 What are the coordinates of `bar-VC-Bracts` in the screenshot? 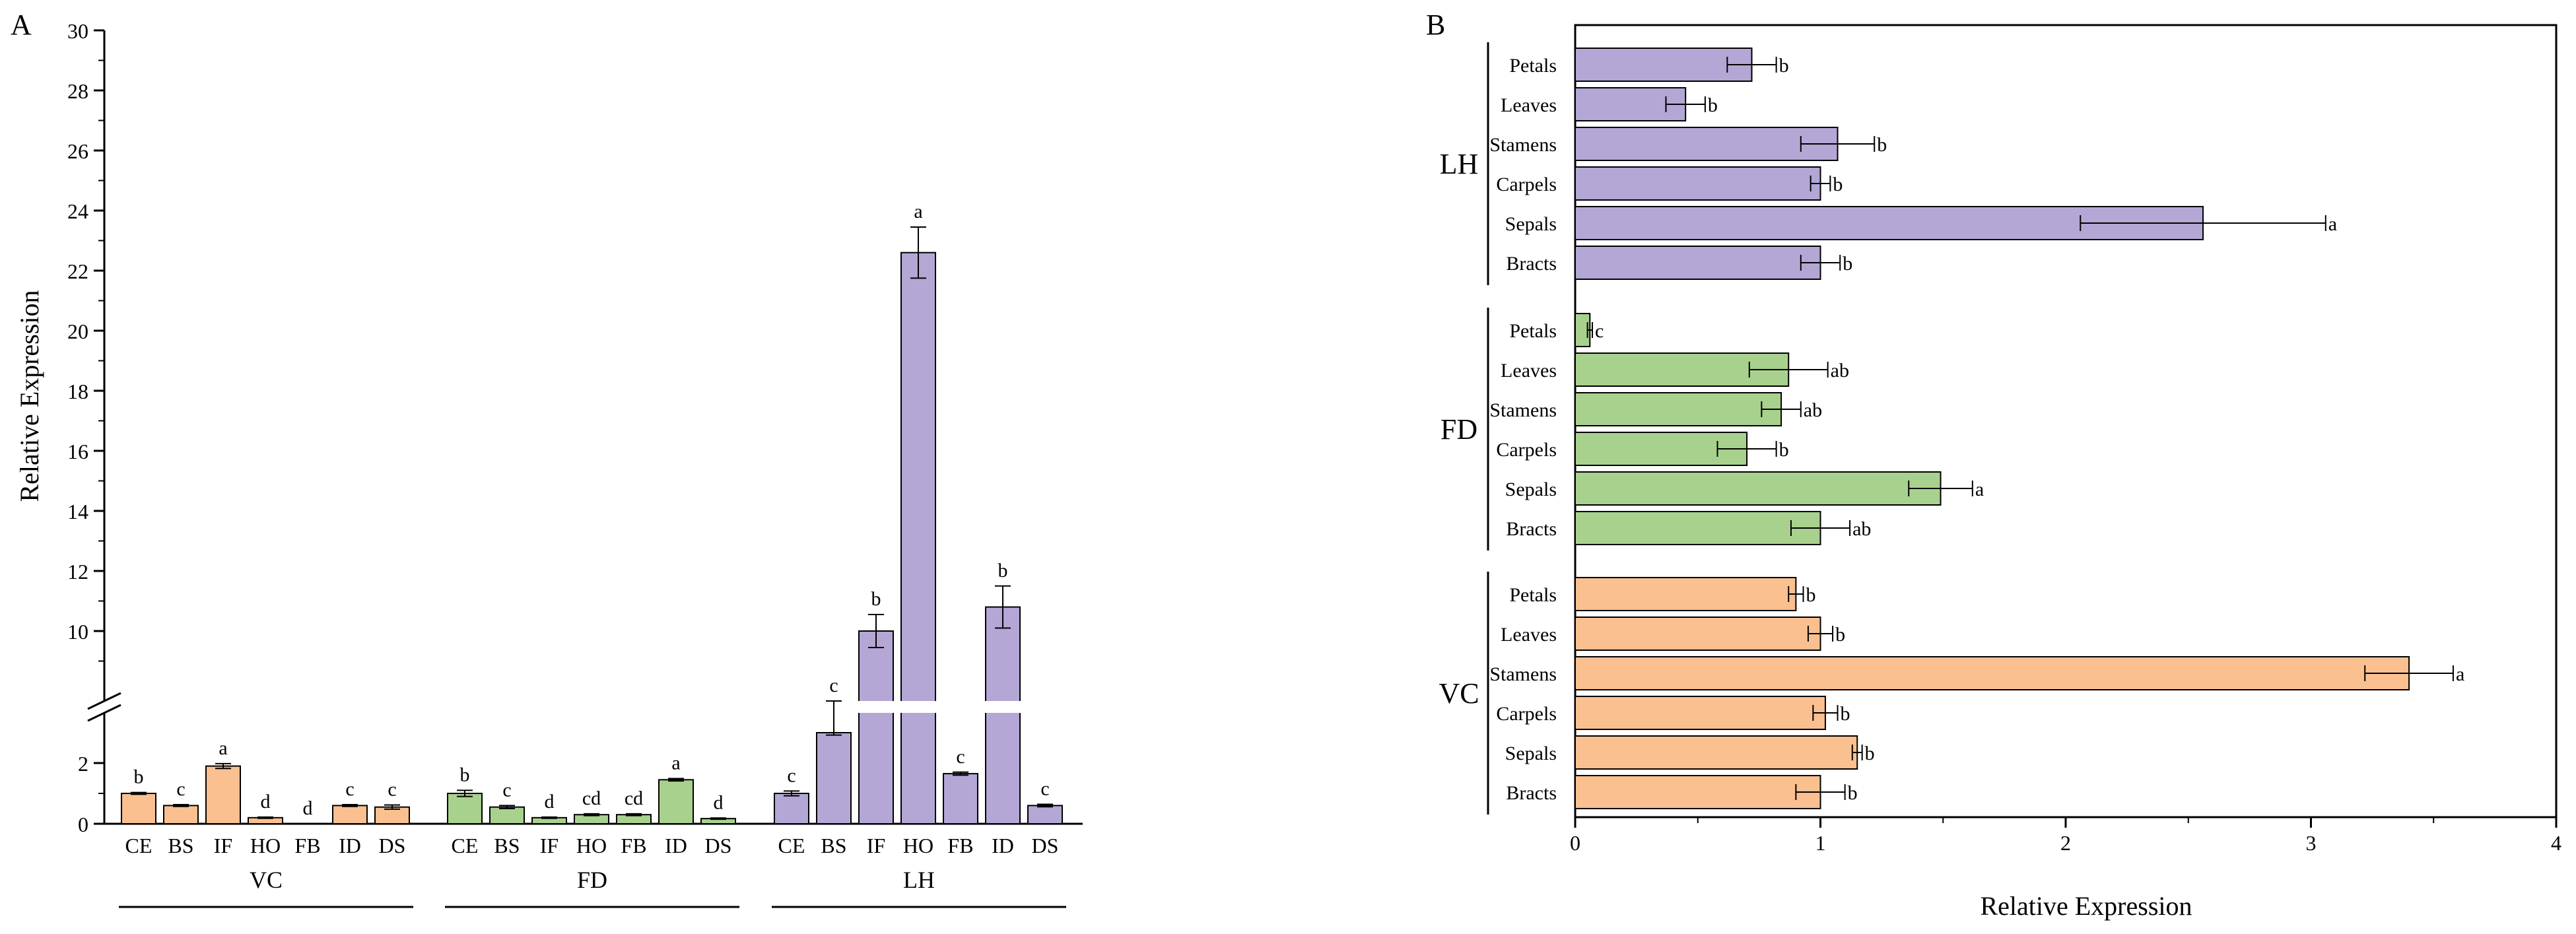 It's located at (1698, 792).